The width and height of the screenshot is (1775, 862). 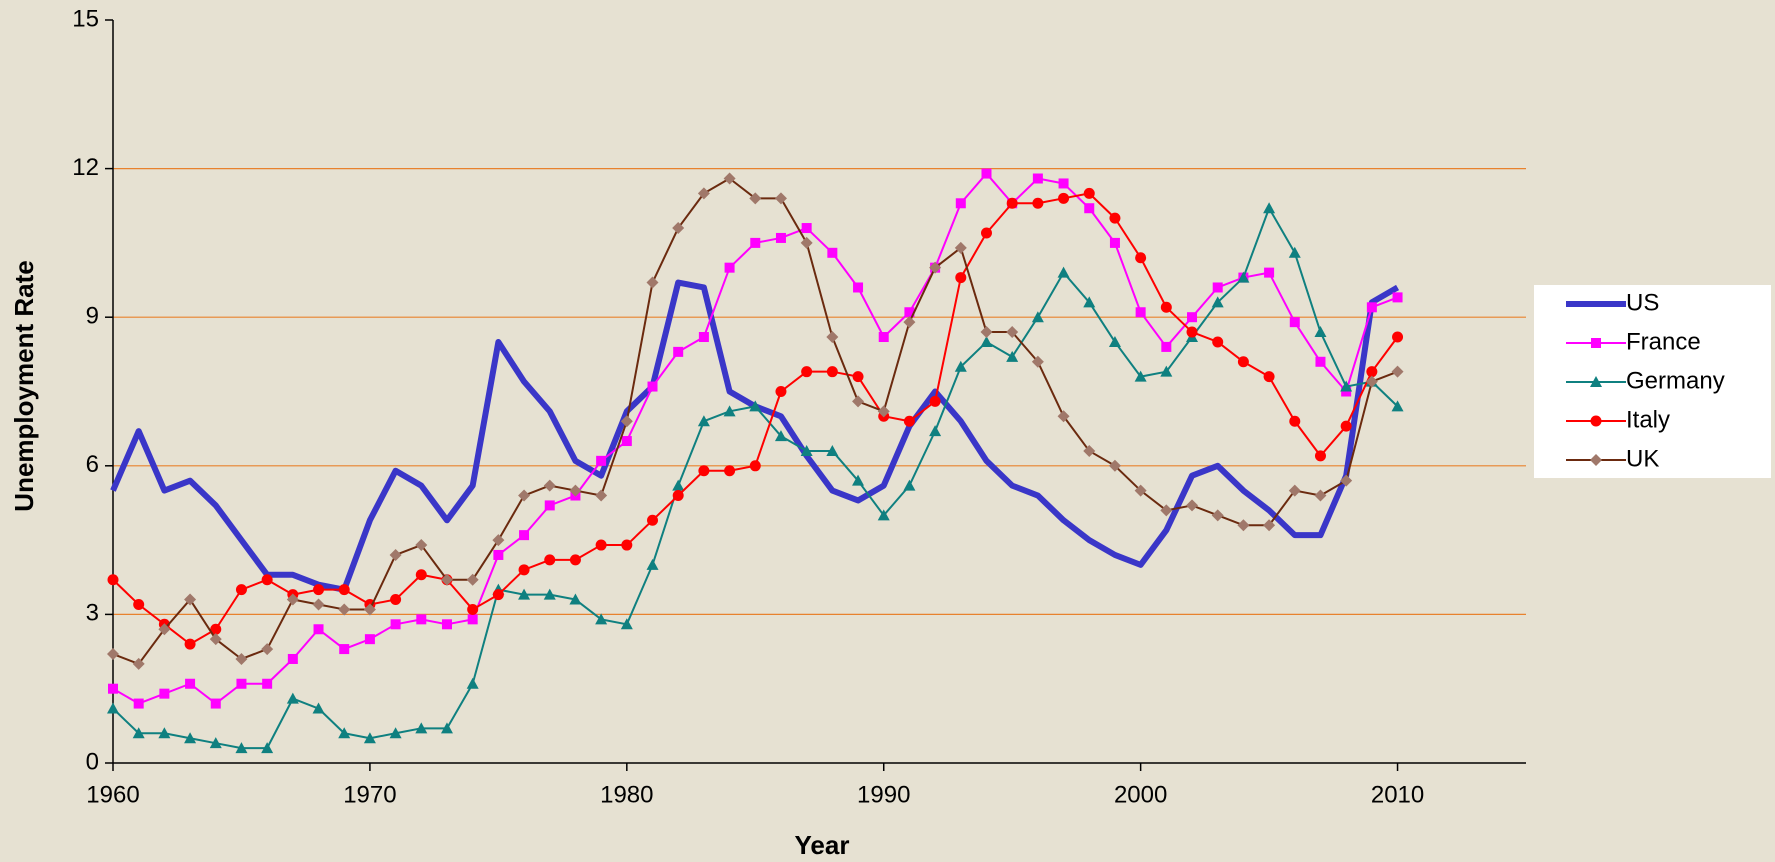 I want to click on y-tick-label: 12, so click(x=85, y=167).